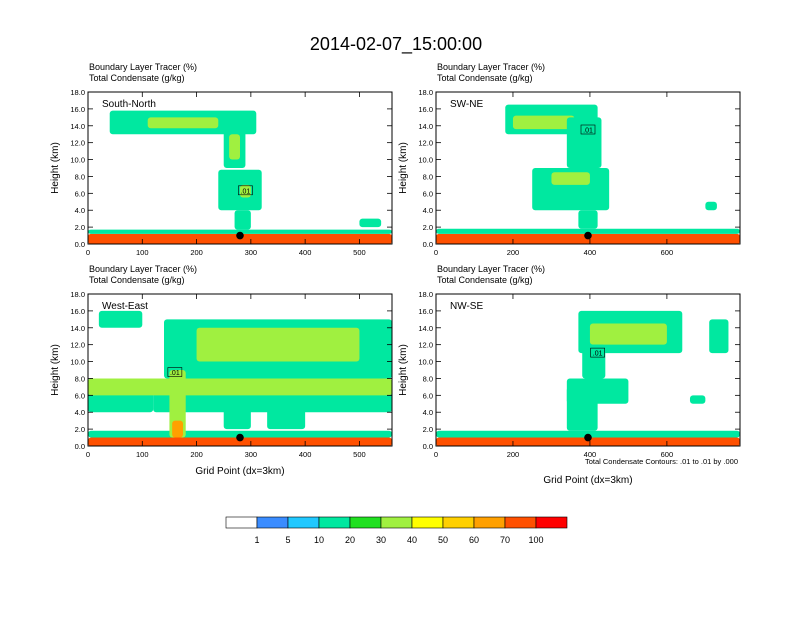  What do you see at coordinates (466, 104) in the screenshot?
I see `panel-title: SW-NE` at bounding box center [466, 104].